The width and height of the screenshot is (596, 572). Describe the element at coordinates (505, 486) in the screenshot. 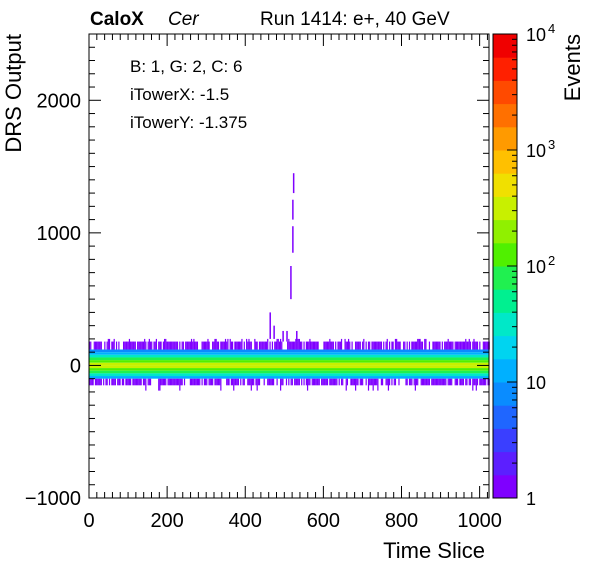

I see `color-scale-bin` at that location.